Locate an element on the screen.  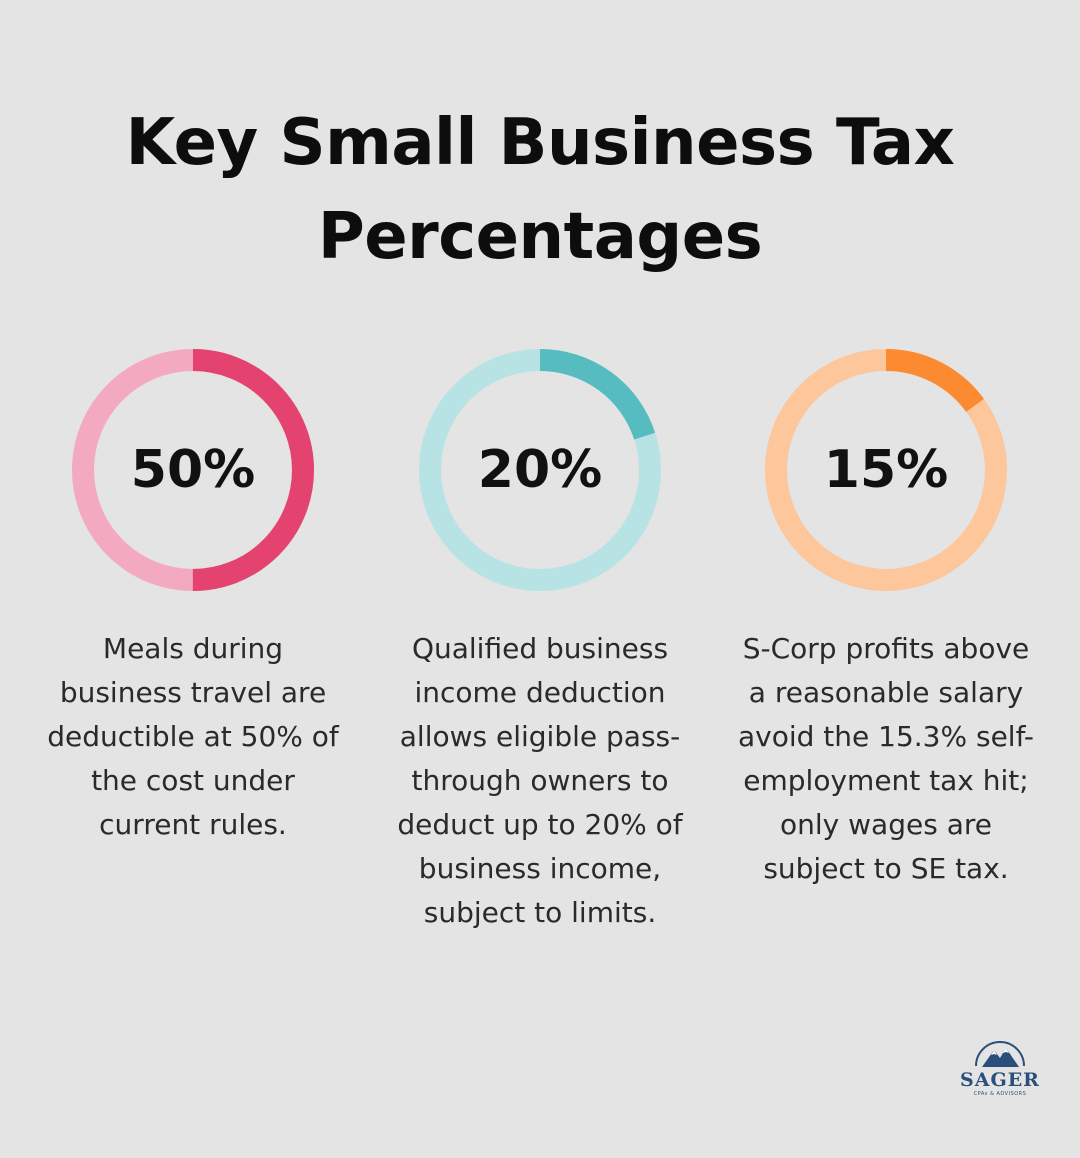
title-line-1: Key Small Business Tax is located at coordinates (540, 143).